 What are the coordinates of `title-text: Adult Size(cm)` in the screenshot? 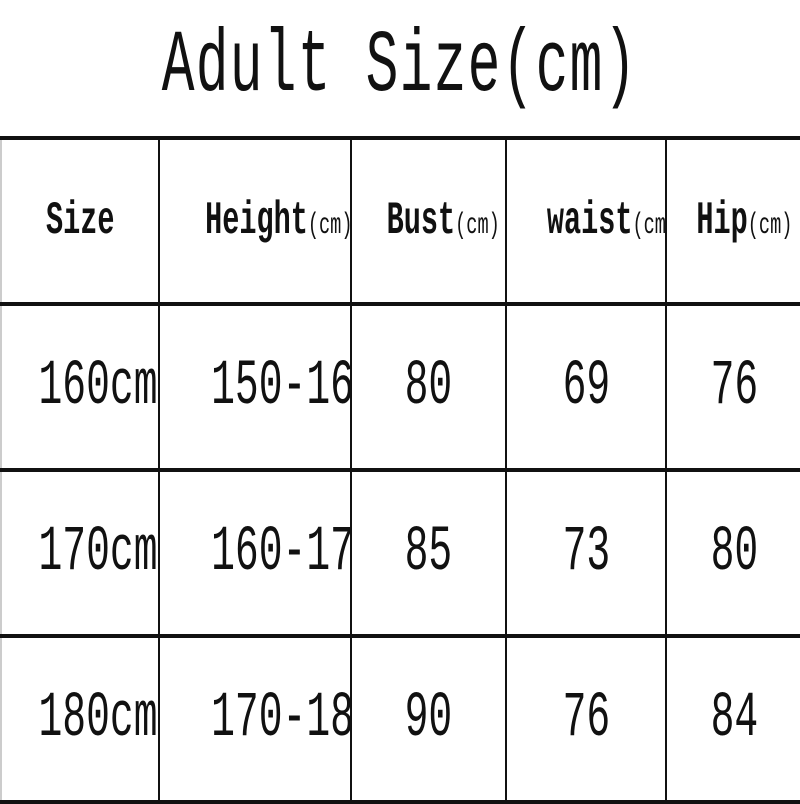 It's located at (400, 67).